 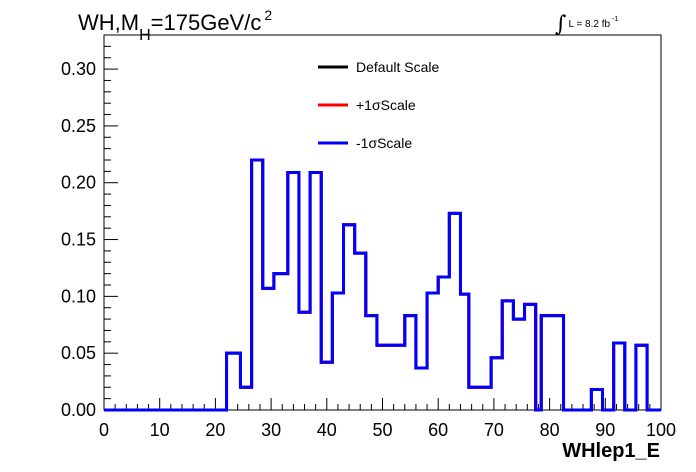 I want to click on x-tick-label: 20, so click(x=215, y=430).